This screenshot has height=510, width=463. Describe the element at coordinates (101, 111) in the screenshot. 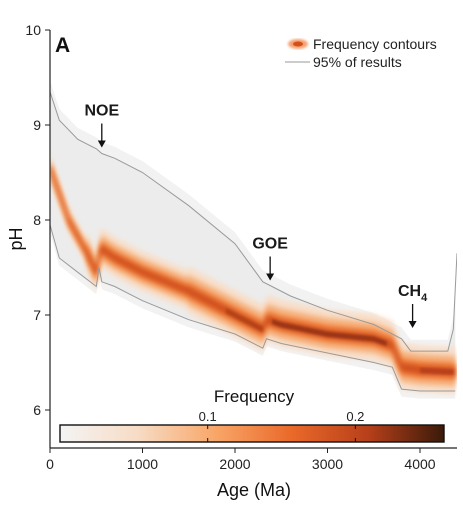

I see `annotation-noe: NOE` at that location.